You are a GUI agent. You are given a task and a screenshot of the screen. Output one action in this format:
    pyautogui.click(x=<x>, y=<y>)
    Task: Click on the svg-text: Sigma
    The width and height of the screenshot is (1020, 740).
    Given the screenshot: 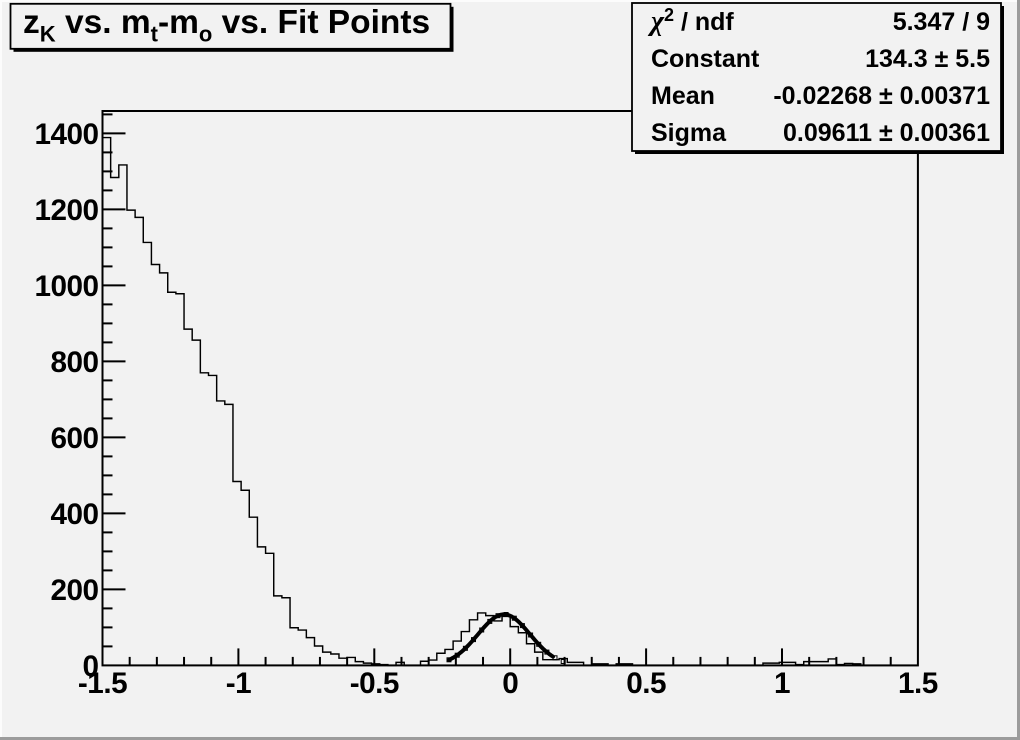 What is the action you would take?
    pyautogui.click(x=689, y=133)
    